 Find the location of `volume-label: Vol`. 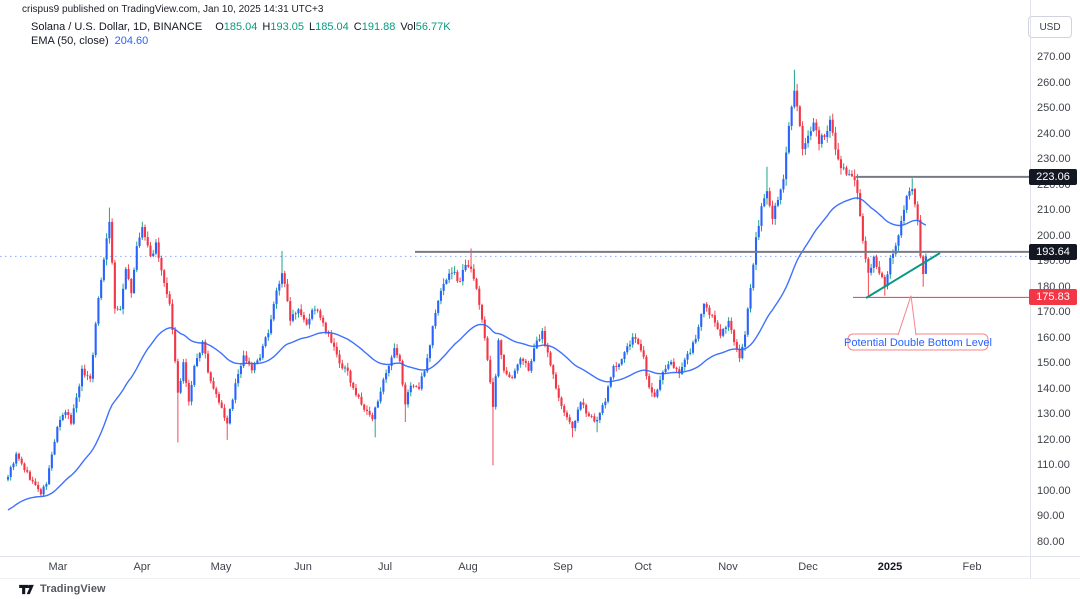

volume-label: Vol is located at coordinates (408, 27).